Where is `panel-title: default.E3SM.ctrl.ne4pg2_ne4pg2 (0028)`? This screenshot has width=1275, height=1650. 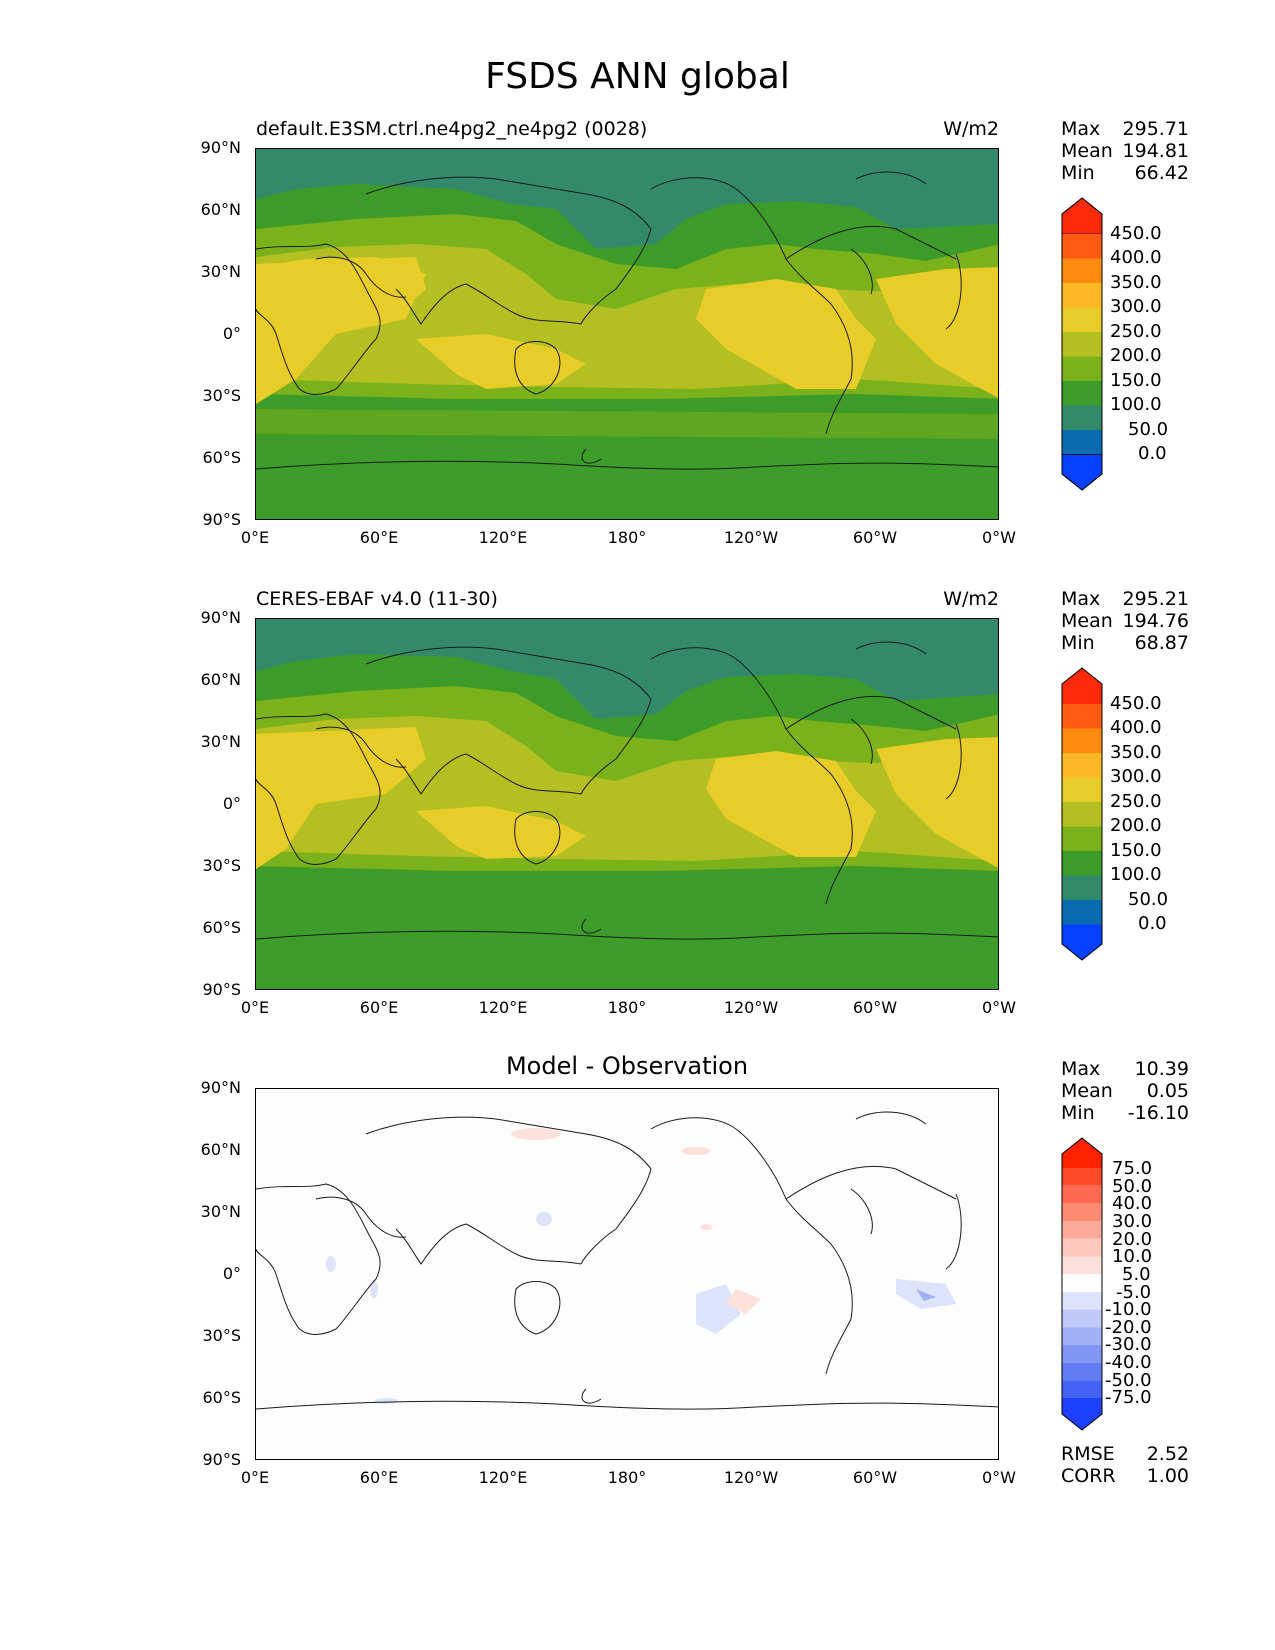
panel-title: default.E3SM.ctrl.ne4pg2_ne4pg2 (0028) is located at coordinates (452, 129).